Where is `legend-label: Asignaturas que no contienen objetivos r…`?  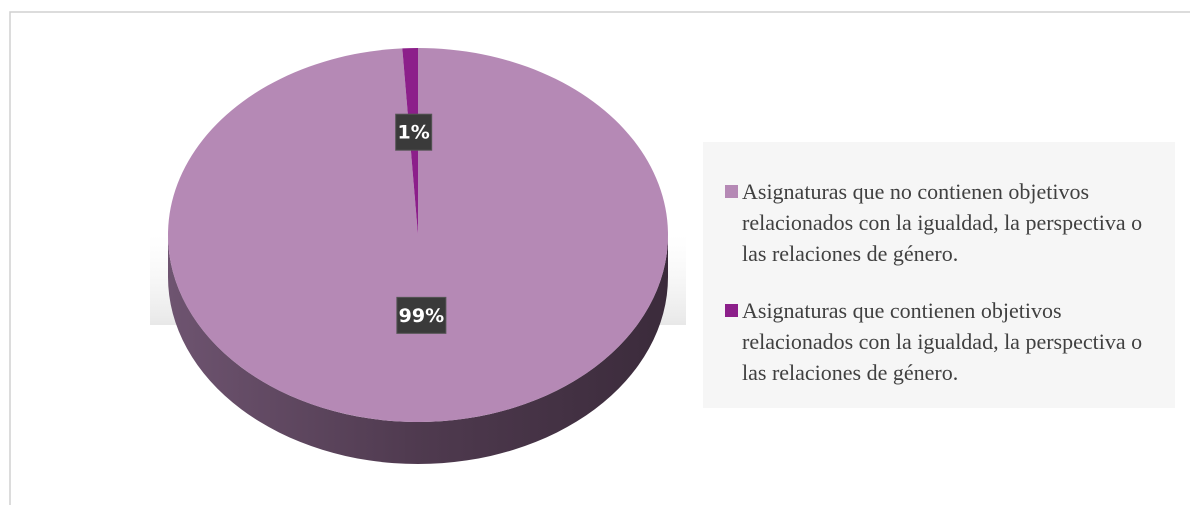 legend-label: Asignaturas que no contienen objetivos r… is located at coordinates (942, 222).